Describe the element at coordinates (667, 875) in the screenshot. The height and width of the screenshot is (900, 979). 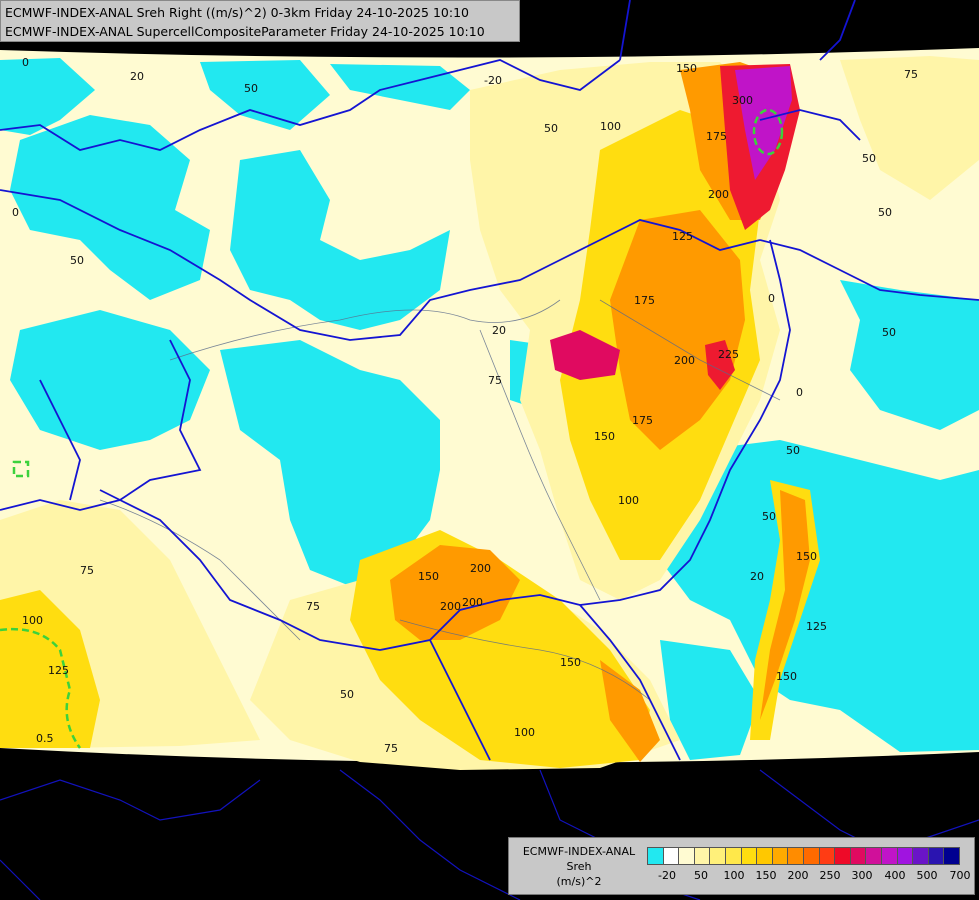
I see `legend-tick-label: -20` at that location.